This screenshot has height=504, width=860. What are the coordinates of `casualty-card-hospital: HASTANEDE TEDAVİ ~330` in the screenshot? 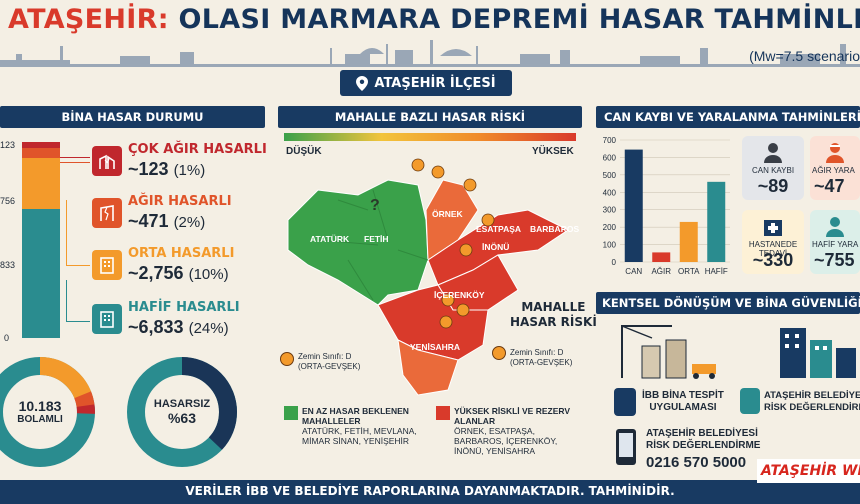 It's located at (773, 242).